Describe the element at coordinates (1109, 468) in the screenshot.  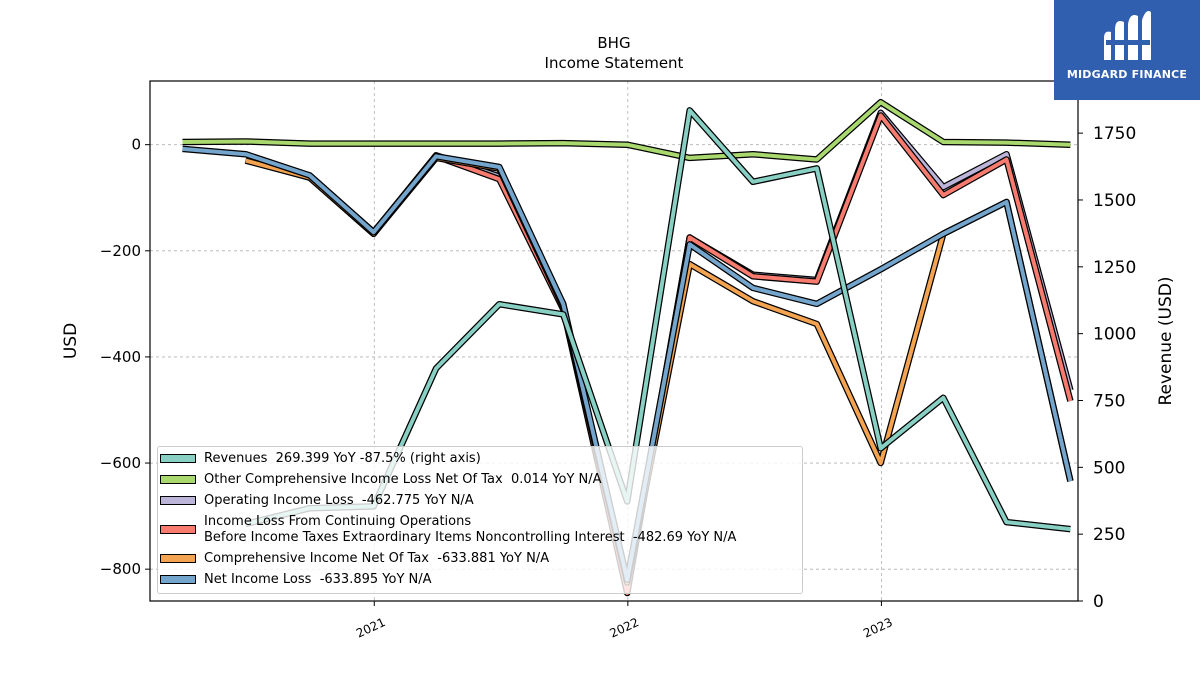
I see `y-right-tick-label: 500` at that location.